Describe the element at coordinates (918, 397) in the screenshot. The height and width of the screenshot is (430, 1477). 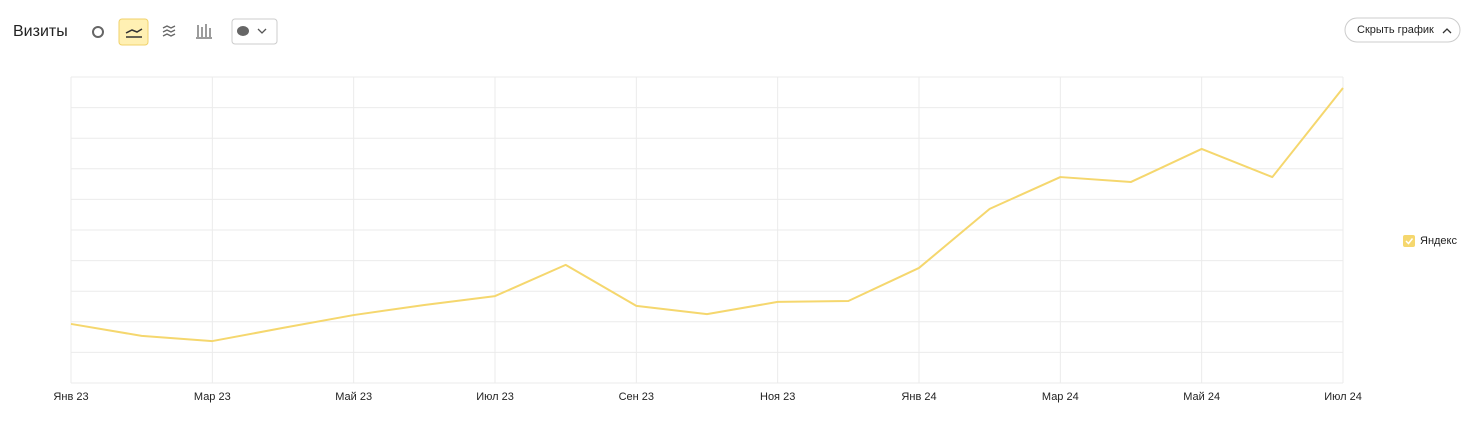
I see `x-tick-label: Янв 24` at that location.